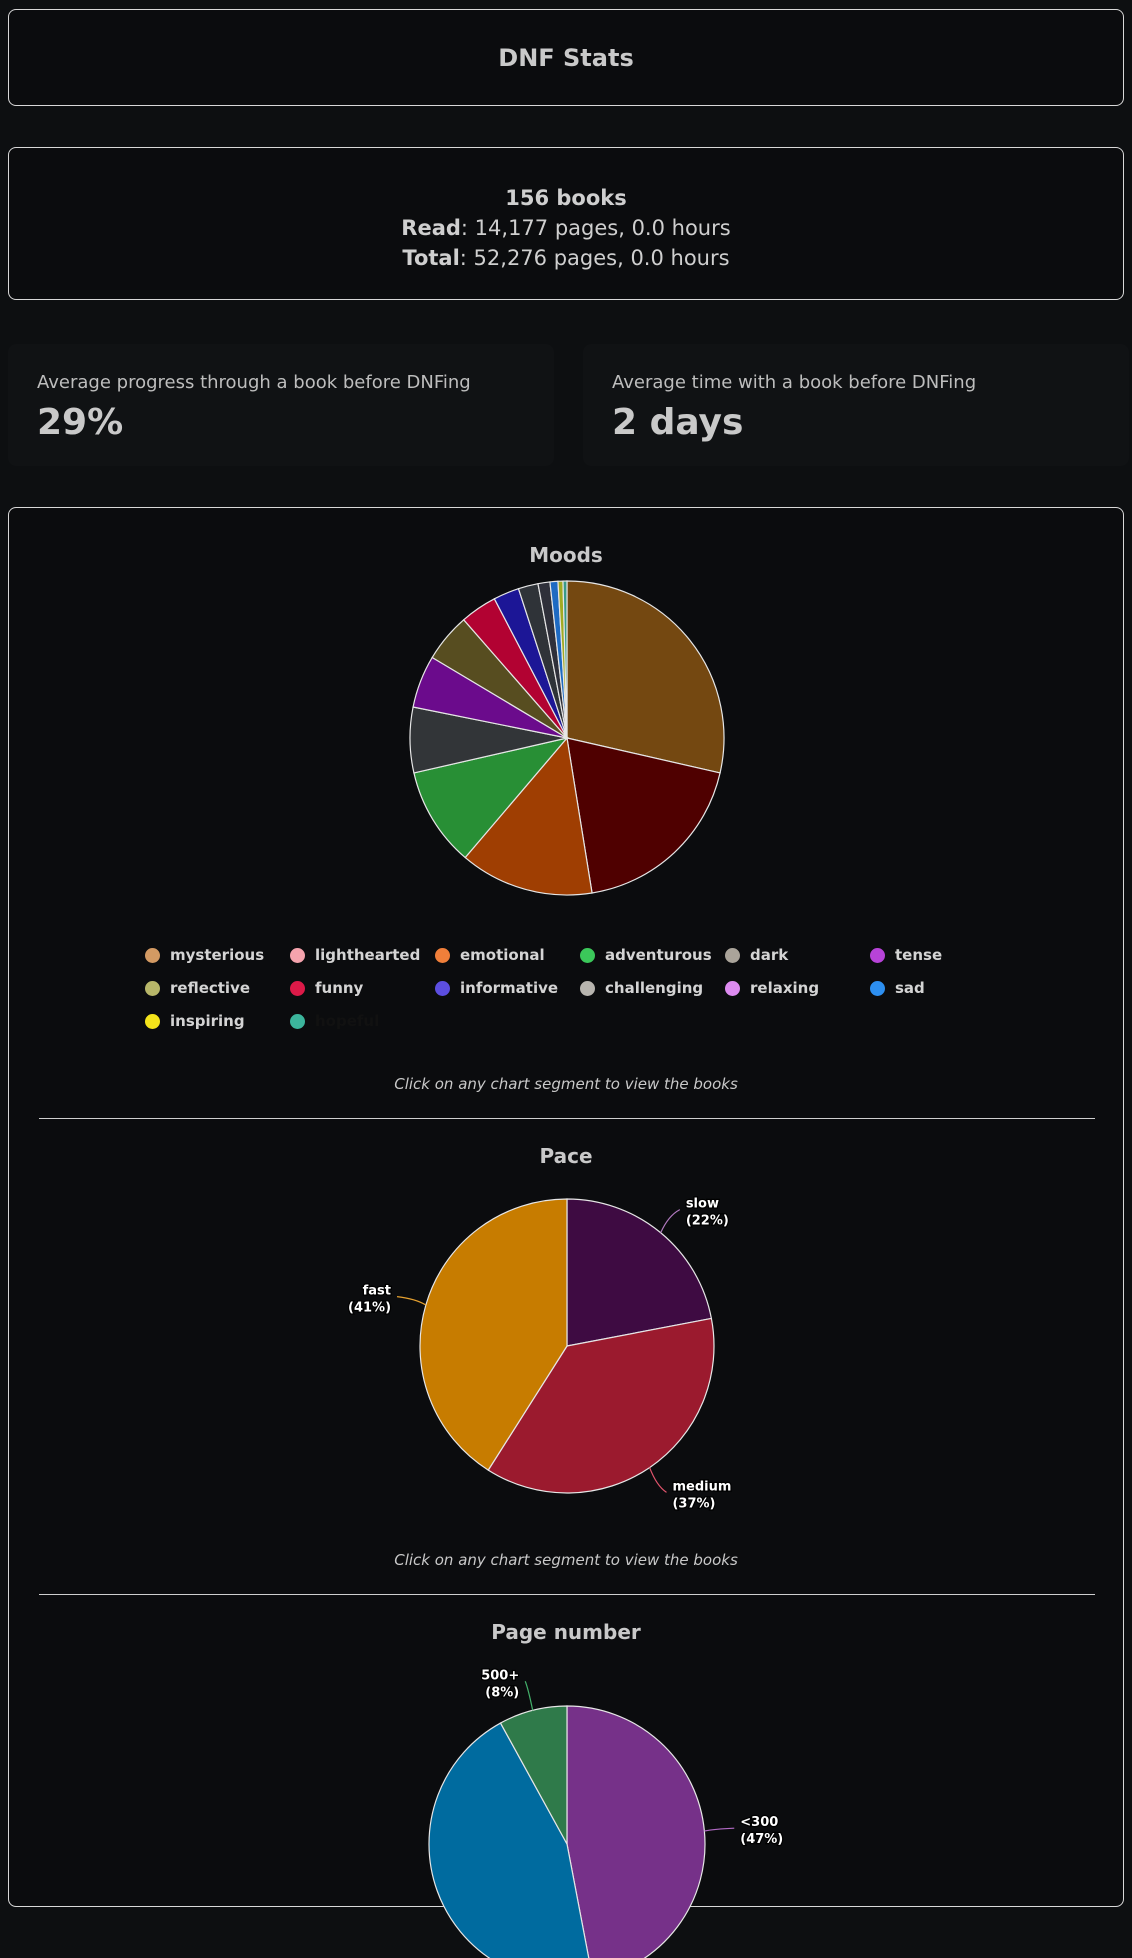 This screenshot has height=1958, width=1132. What do you see at coordinates (210, 988) in the screenshot?
I see `legend-label: reflective` at bounding box center [210, 988].